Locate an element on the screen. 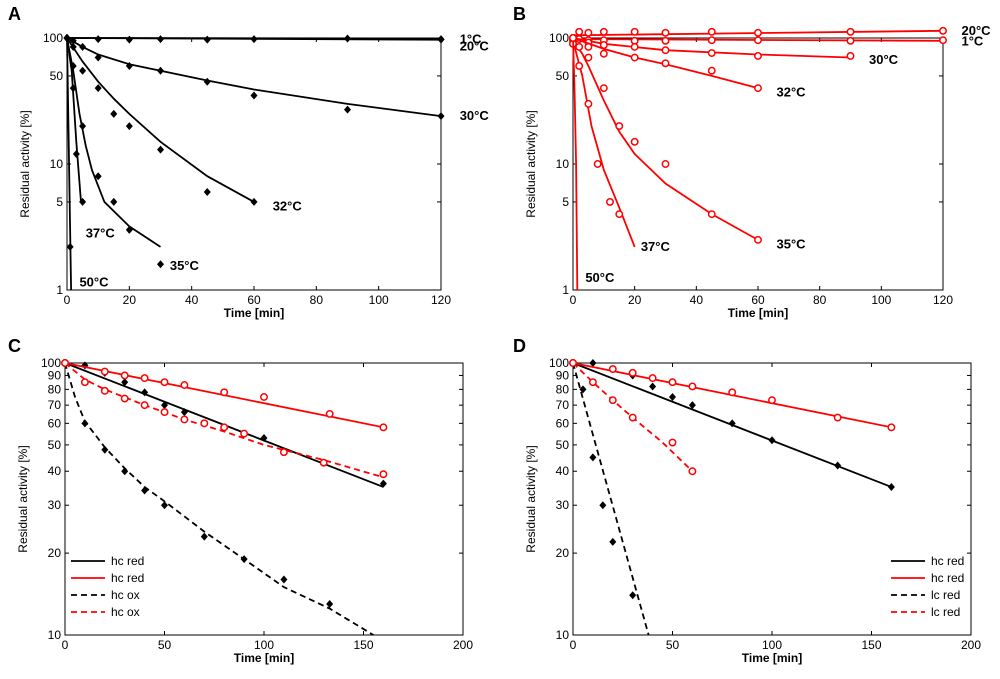 This screenshot has height=679, width=1000. y-tick-label: 60 is located at coordinates (563, 423).